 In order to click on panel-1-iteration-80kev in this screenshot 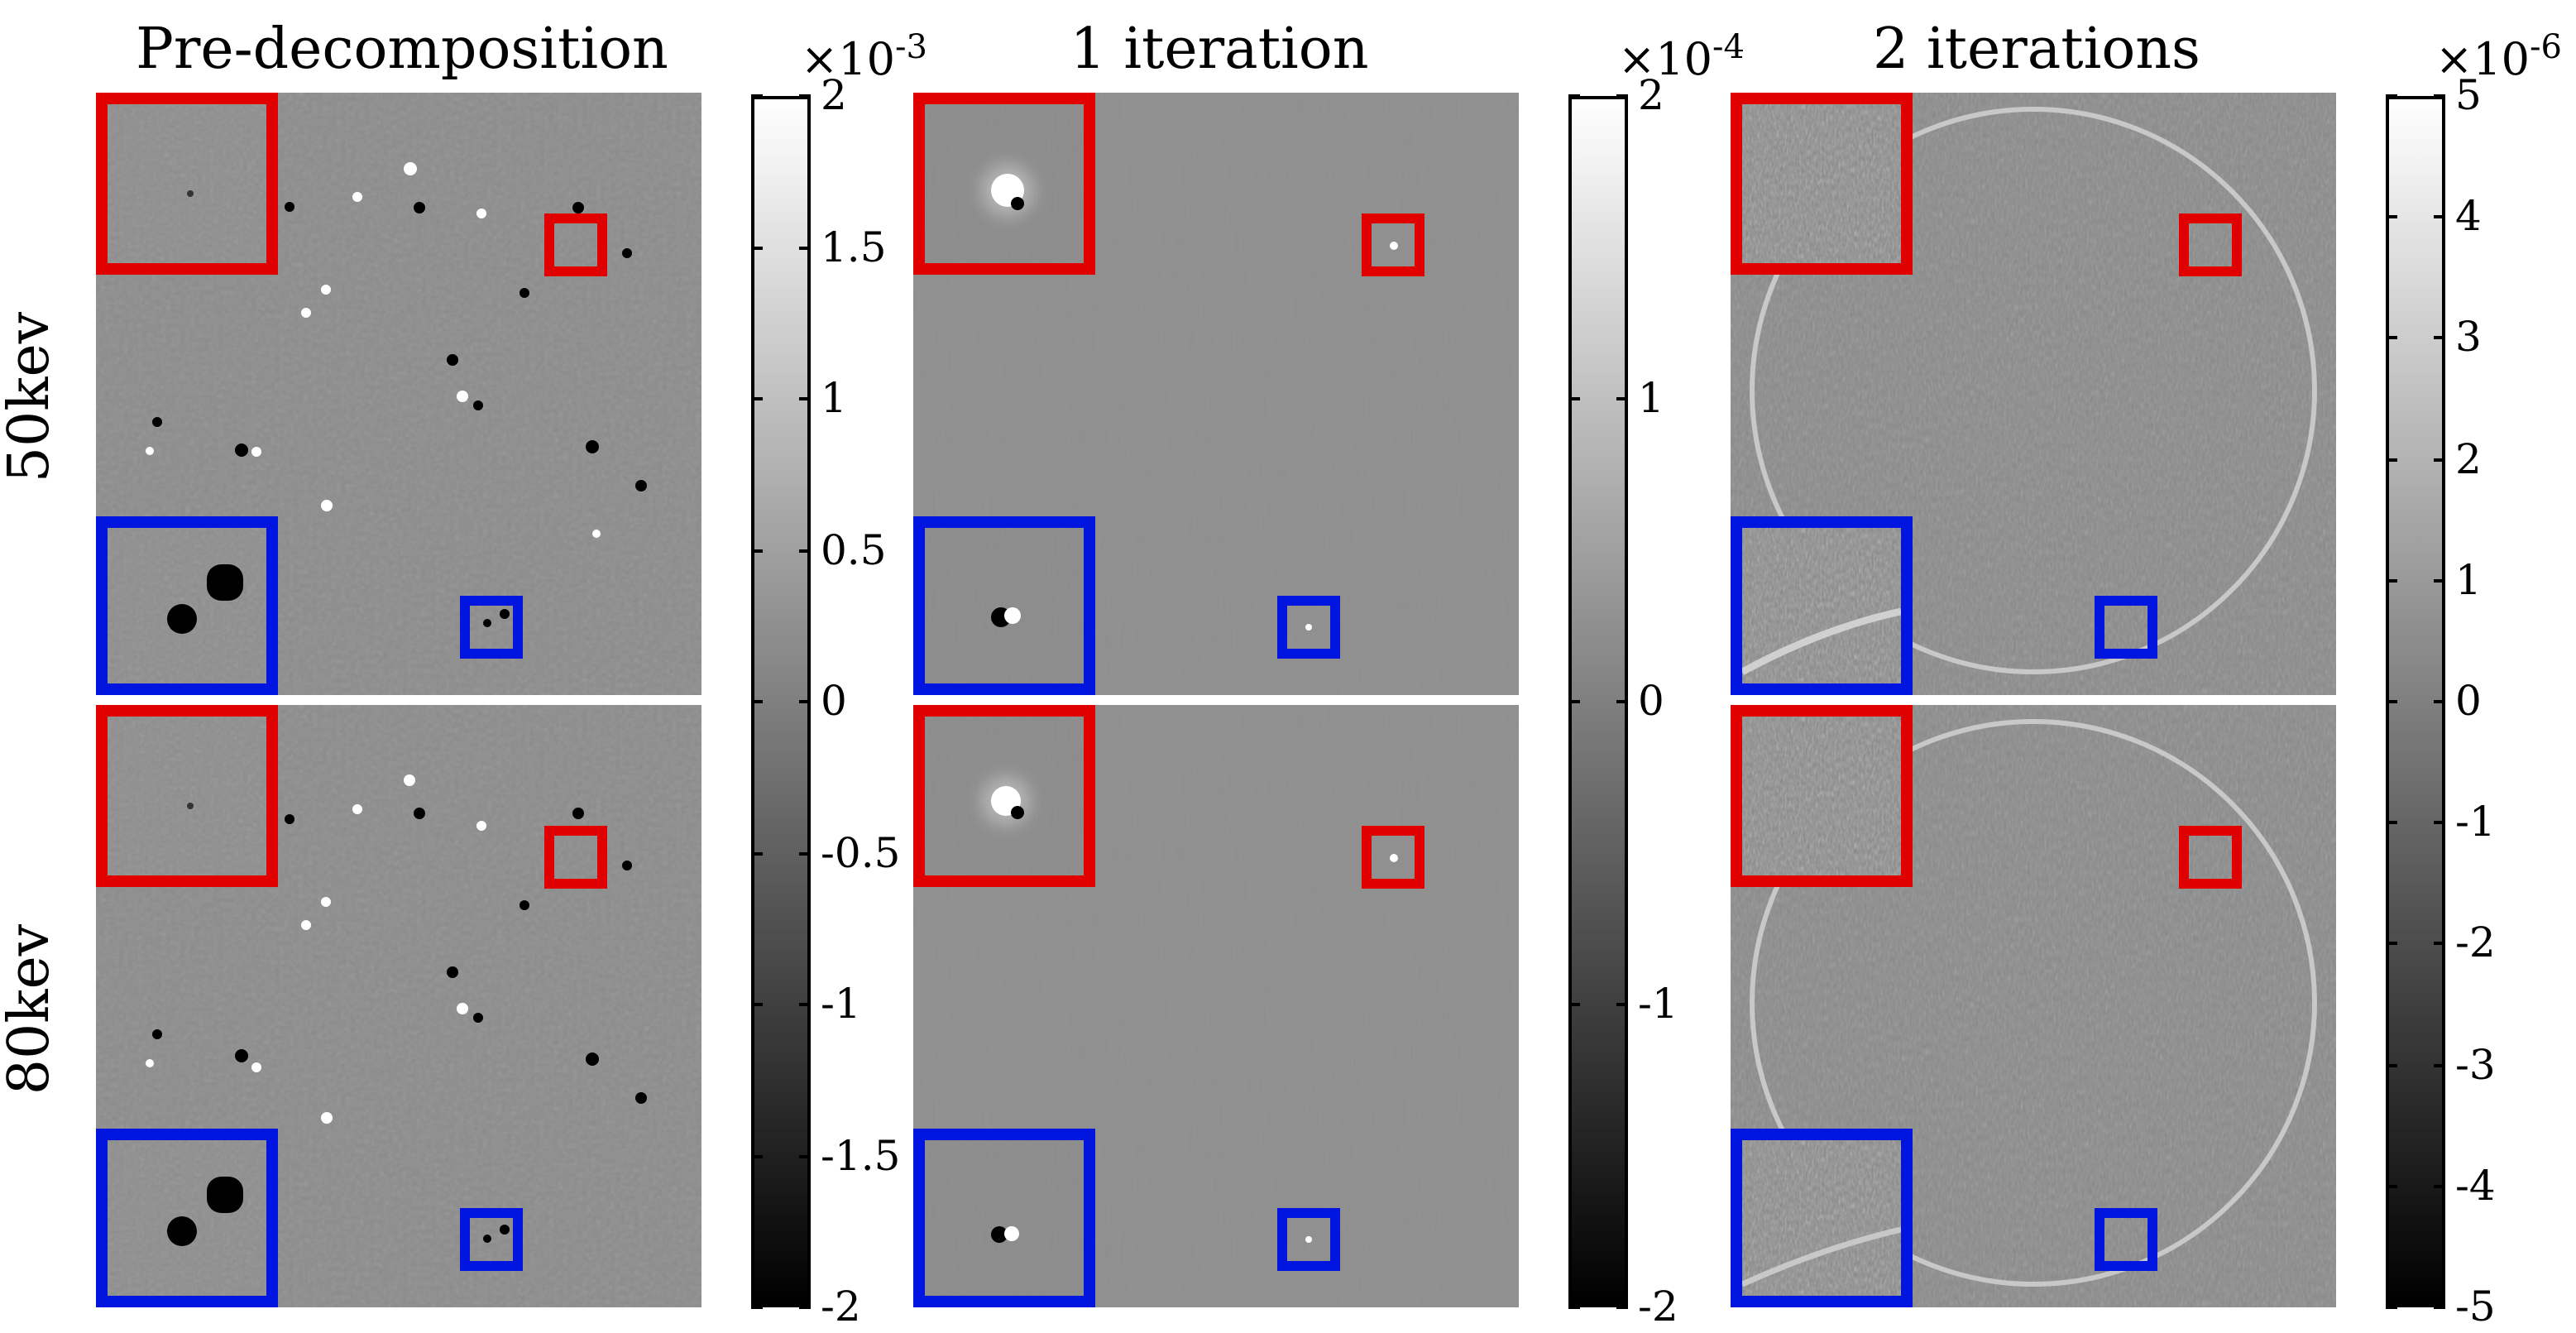, I will do `click(1216, 1006)`.